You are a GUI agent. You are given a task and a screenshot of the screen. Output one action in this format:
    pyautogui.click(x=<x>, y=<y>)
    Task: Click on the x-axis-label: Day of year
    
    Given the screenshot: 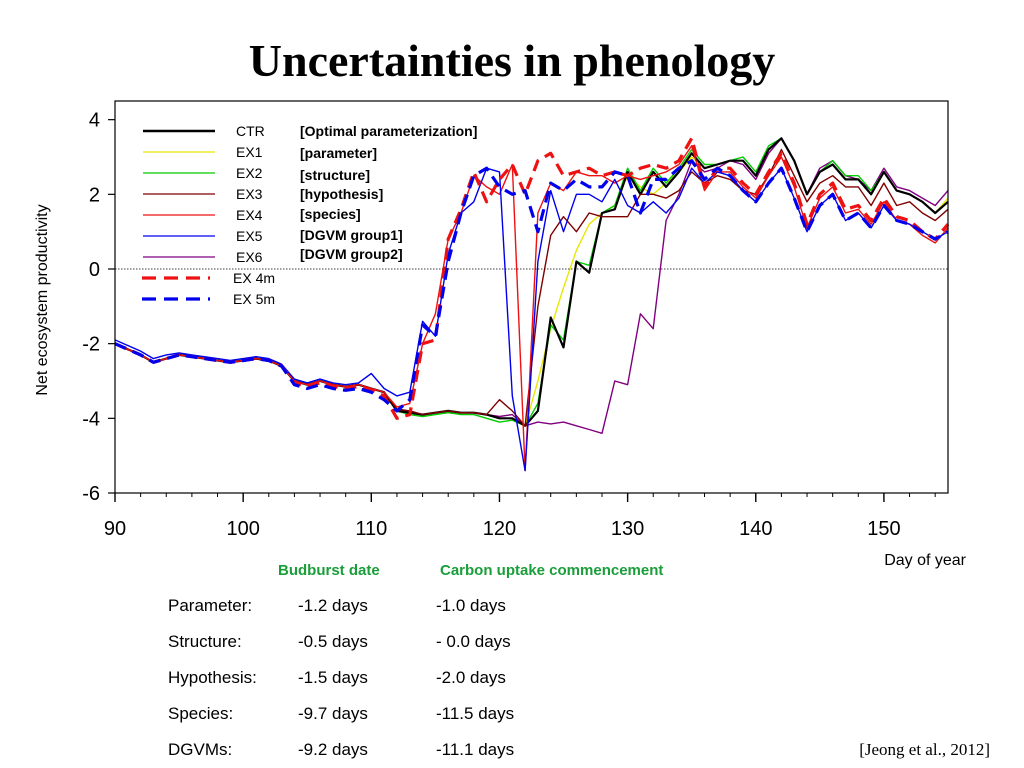 What is the action you would take?
    pyautogui.click(x=925, y=560)
    